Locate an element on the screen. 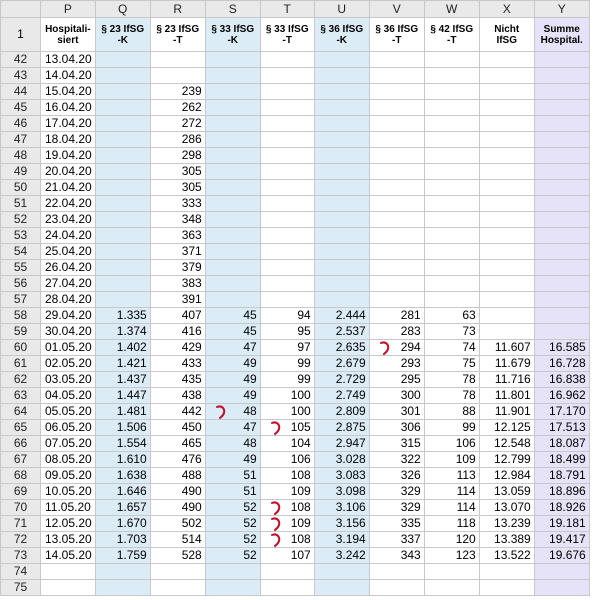 The image size is (600, 600). cell-q: 1.447 is located at coordinates (122, 395).